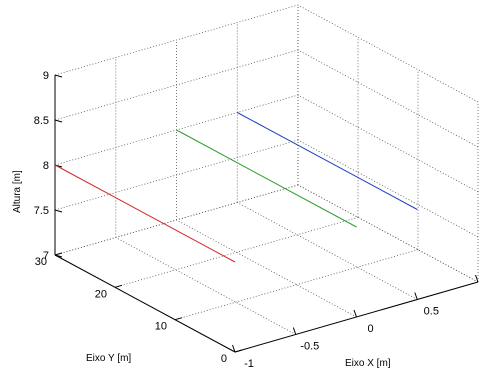  Describe the element at coordinates (161, 327) in the screenshot. I see `y-tick-label: 10` at that location.